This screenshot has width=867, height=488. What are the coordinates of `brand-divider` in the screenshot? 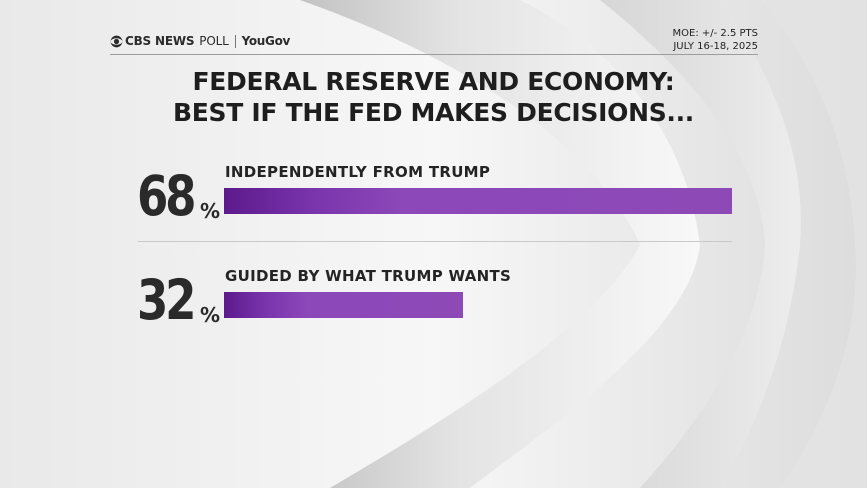 It's located at (235, 41).